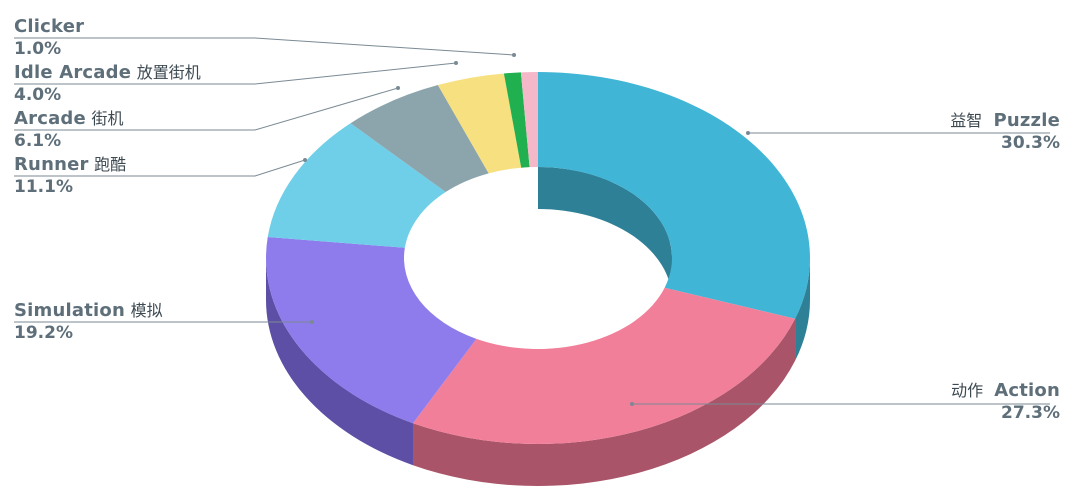  I want to click on label-en-runner: Runner, so click(51, 164).